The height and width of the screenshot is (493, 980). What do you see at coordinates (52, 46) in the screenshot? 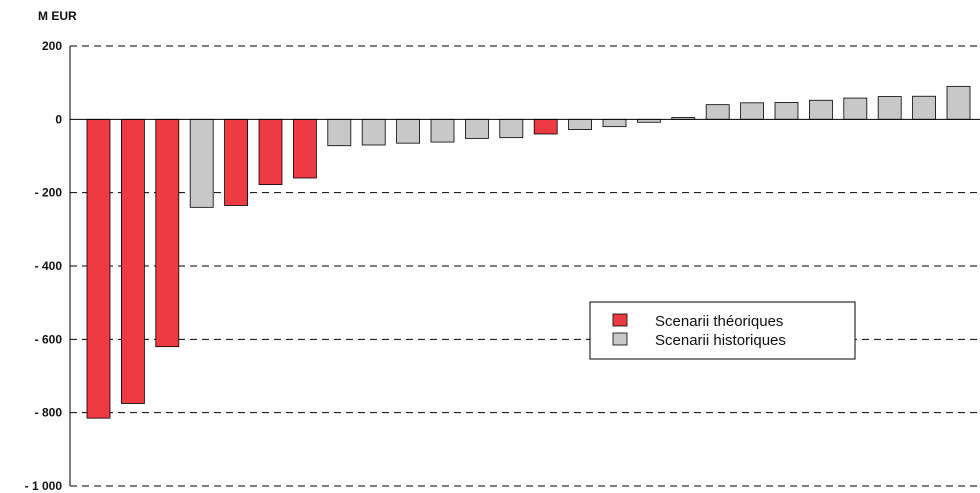
I see `y-tick-label: 200` at bounding box center [52, 46].